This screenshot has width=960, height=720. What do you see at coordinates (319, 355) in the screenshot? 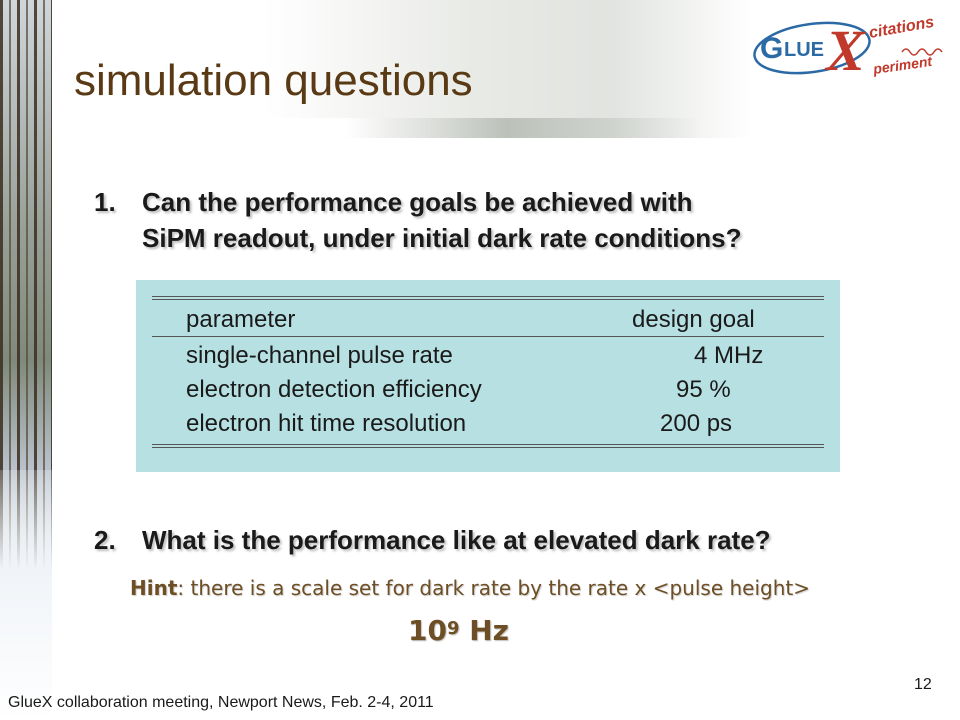
I see `row-parameter: single-channel pulse rate` at bounding box center [319, 355].